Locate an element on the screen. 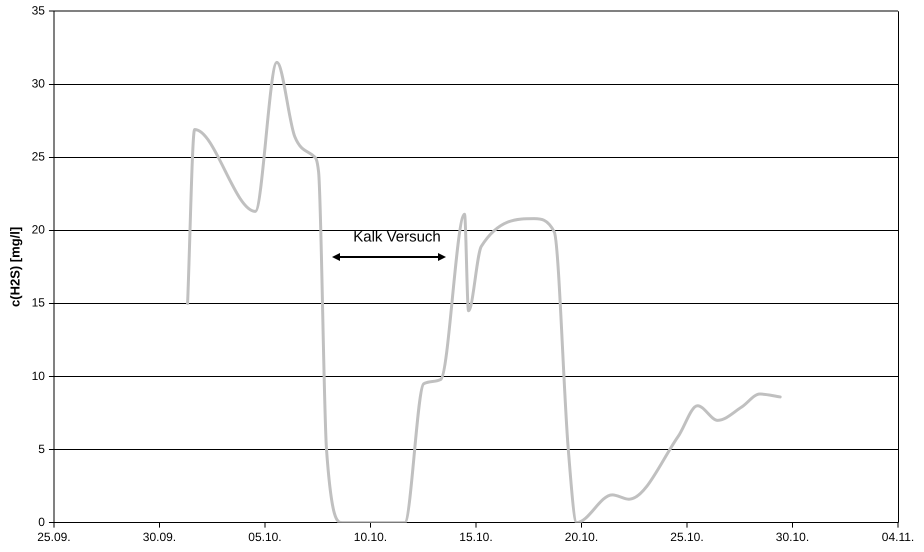  x-tick-label: 05.10. is located at coordinates (265, 537).